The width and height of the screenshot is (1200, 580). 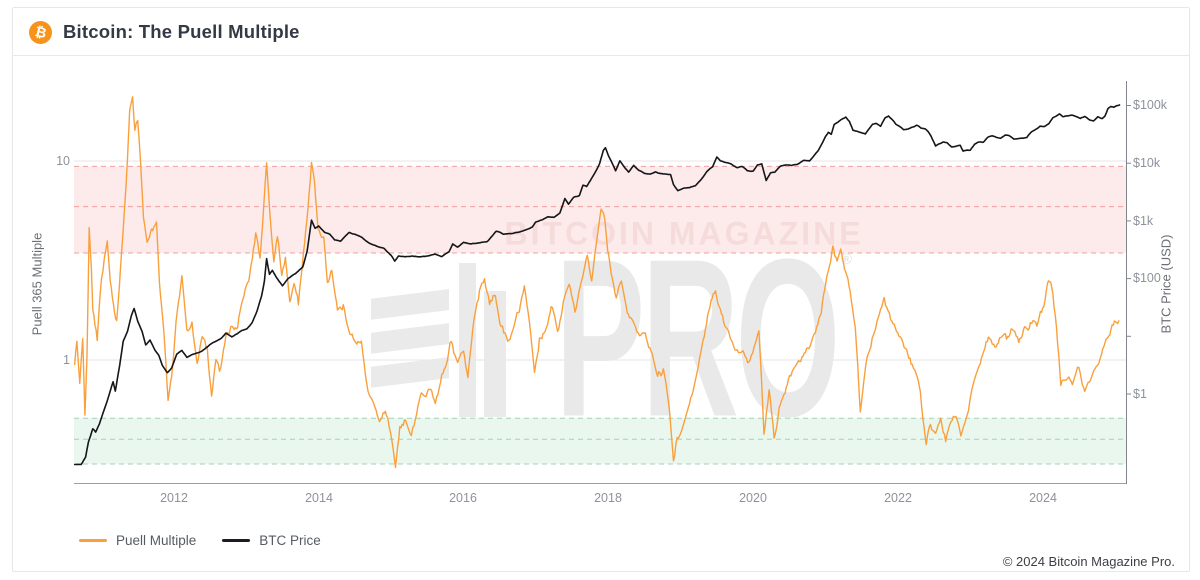 What do you see at coordinates (63, 161) in the screenshot?
I see `y-left-tick-10: 10` at bounding box center [63, 161].